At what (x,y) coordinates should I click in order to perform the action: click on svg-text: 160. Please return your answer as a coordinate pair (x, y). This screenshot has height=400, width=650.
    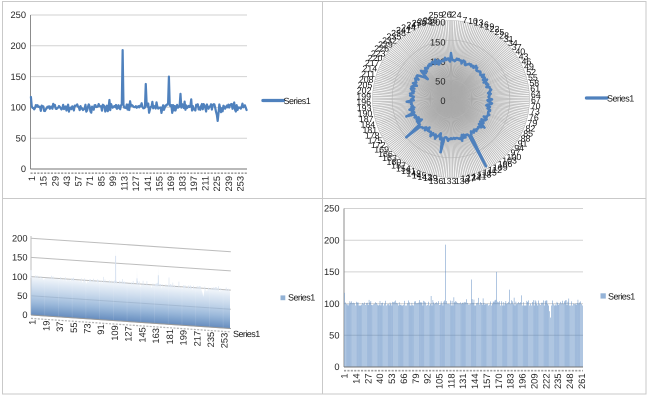
    Looking at the image, I should click on (394, 162).